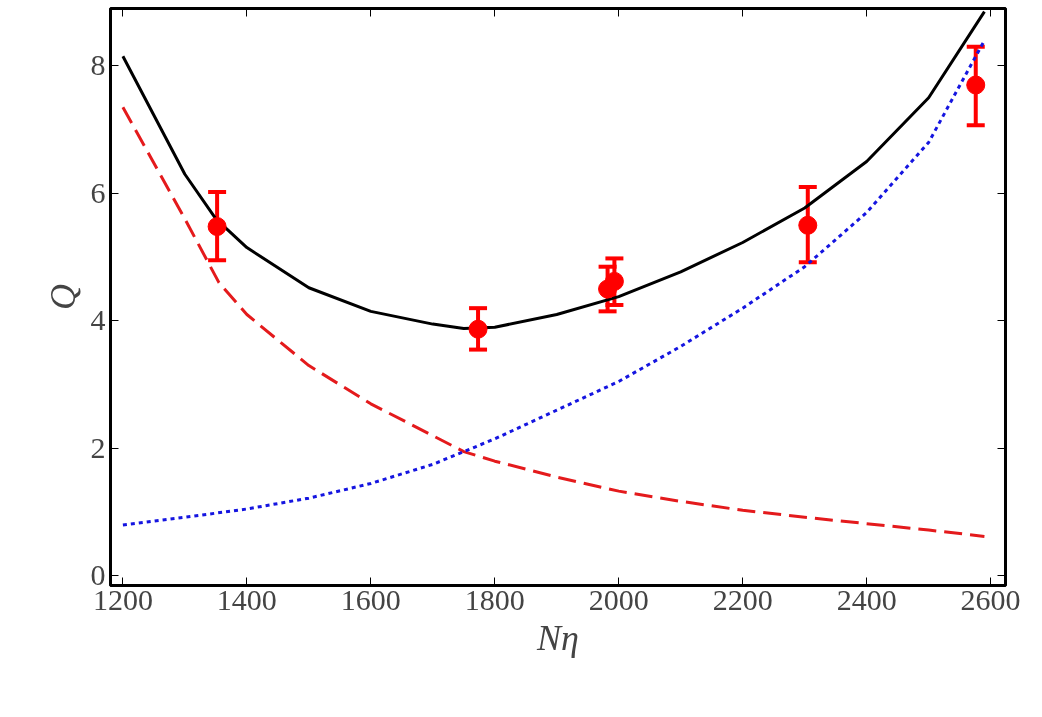 This screenshot has height=717, width=1042. Describe the element at coordinates (866, 599) in the screenshot. I see `x-tick-label: 2400` at that location.